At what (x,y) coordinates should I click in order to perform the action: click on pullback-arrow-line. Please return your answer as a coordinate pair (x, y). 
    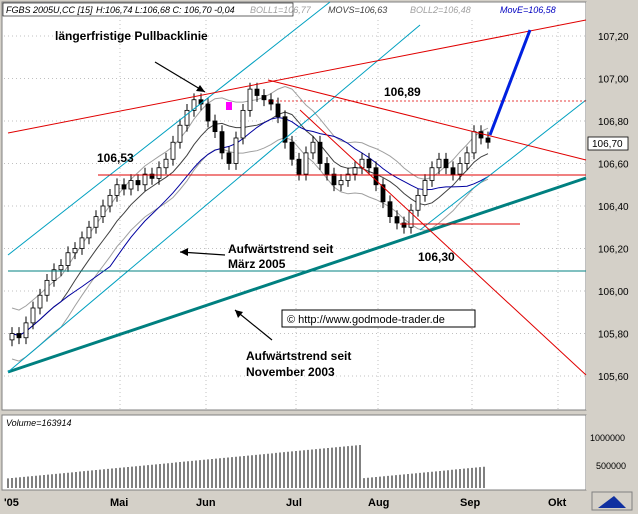
    Looking at the image, I should click on (180, 77).